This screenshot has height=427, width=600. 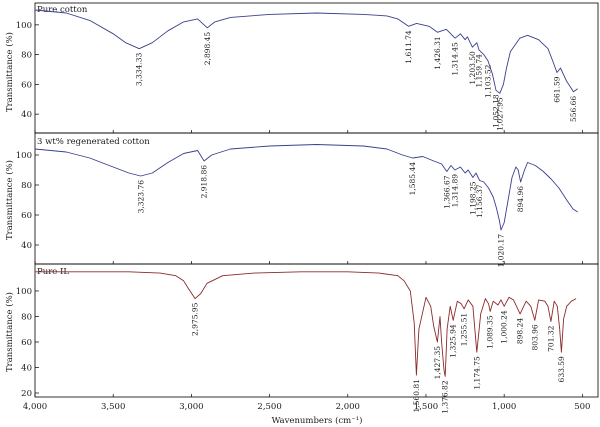 I want to click on peak-label: 2,918.86, so click(x=204, y=182).